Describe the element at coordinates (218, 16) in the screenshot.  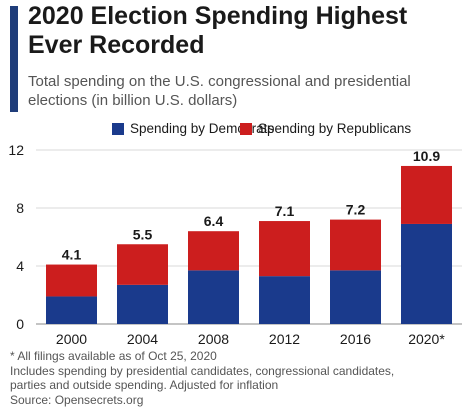
I see `chart-title-line-1: 2020 Election Spending Highest` at that location.